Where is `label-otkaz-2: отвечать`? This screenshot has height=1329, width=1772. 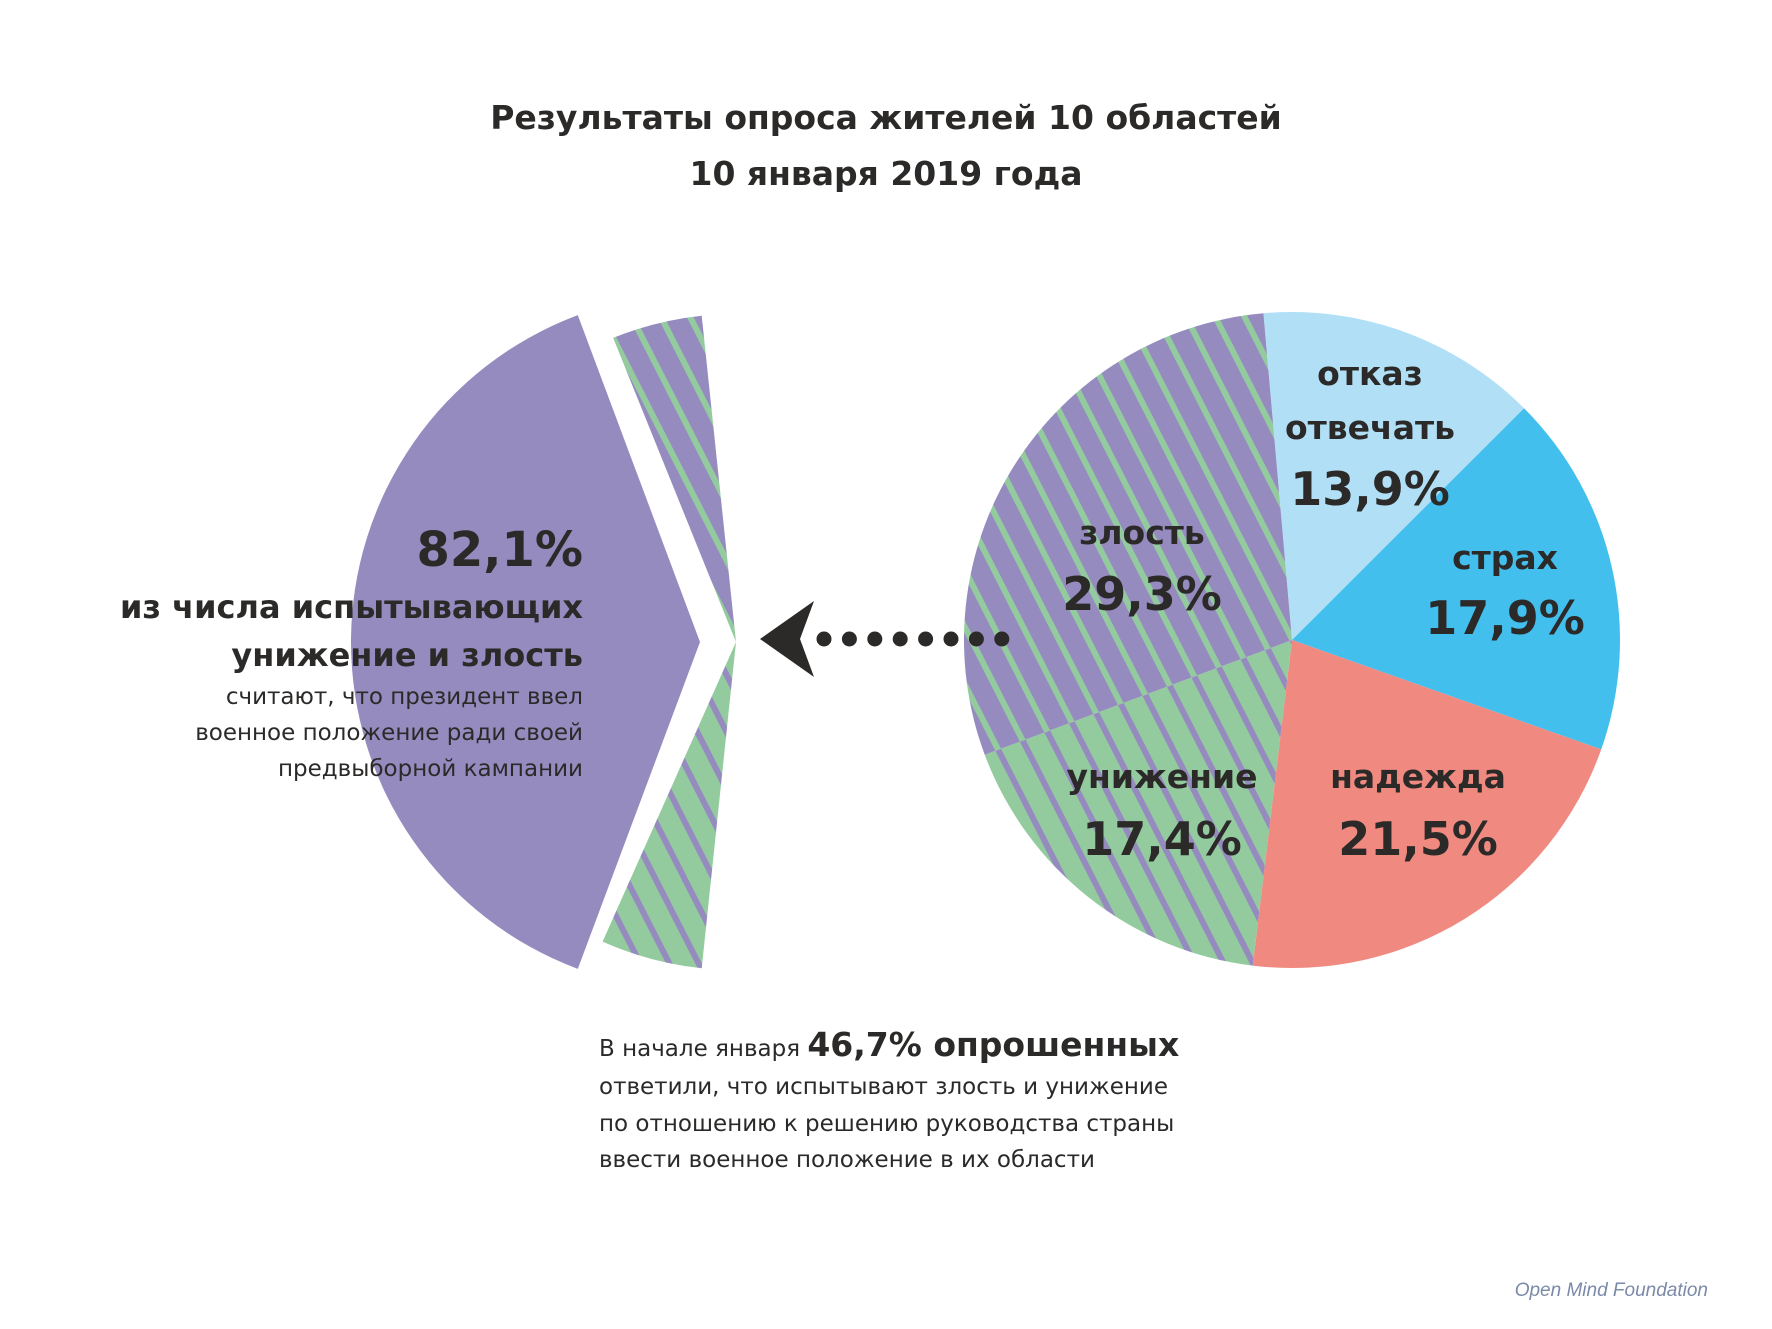 label-otkaz-2: отвечать is located at coordinates (1370, 427).